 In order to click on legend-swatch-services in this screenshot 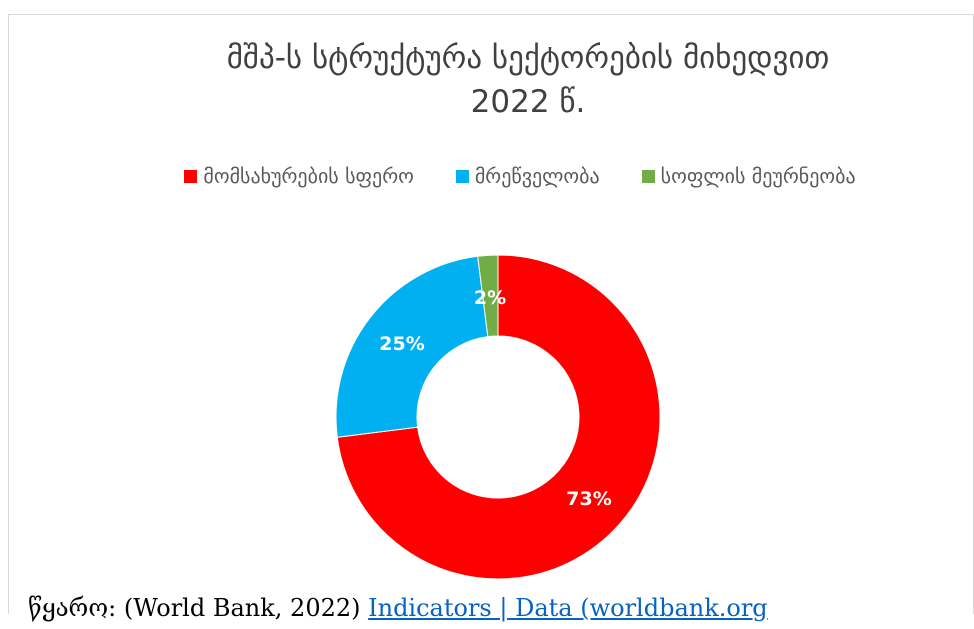, I will do `click(191, 176)`.